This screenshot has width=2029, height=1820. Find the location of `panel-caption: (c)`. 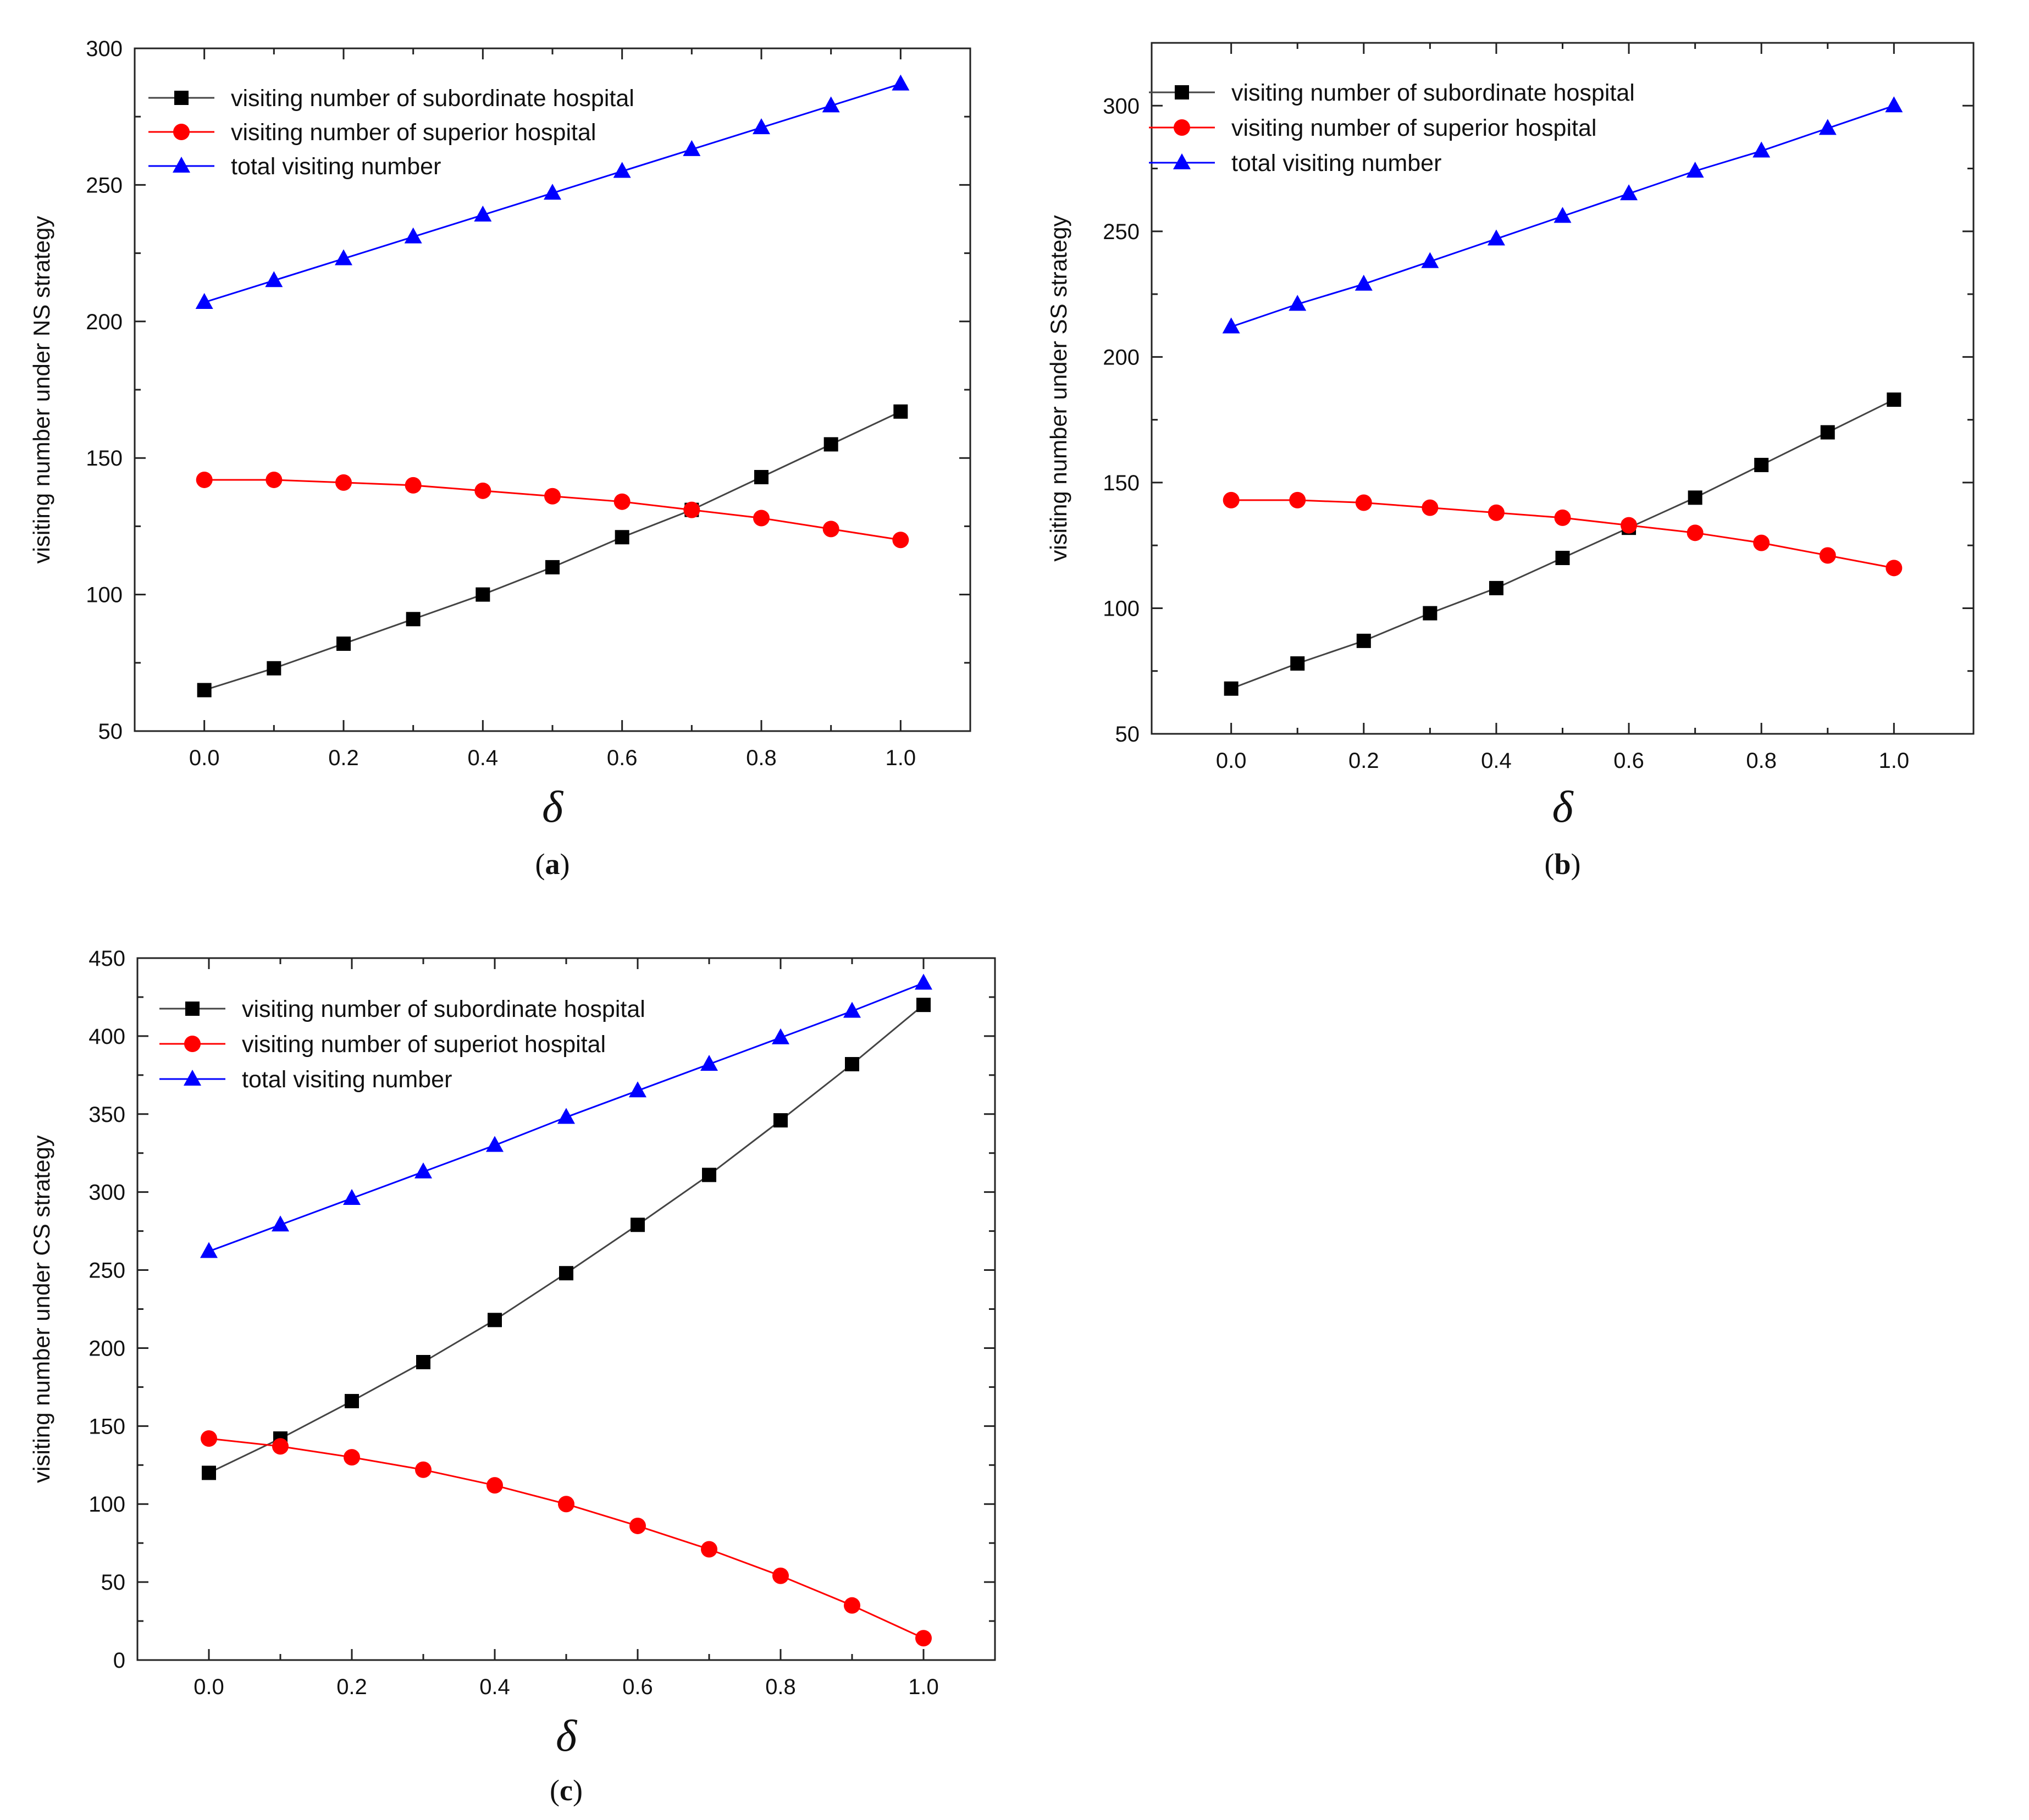

panel-caption: (c) is located at coordinates (566, 1790).